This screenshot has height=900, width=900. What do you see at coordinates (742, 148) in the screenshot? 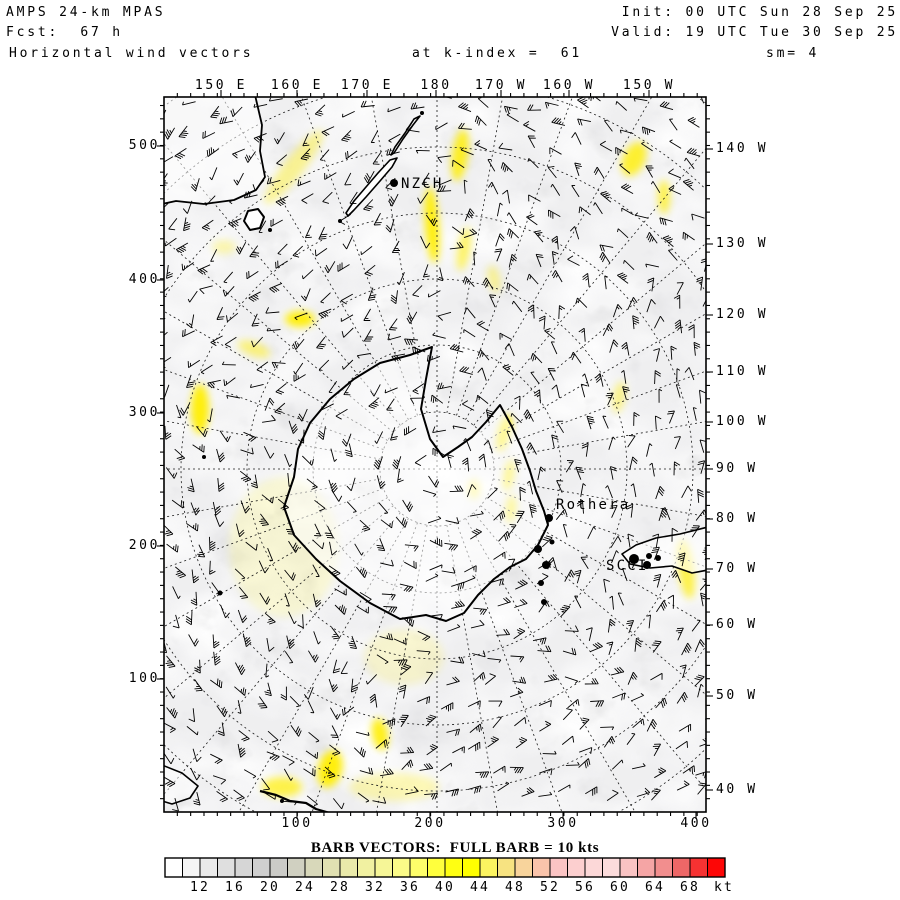
I see `axis-label-right: 140 W` at bounding box center [742, 148].